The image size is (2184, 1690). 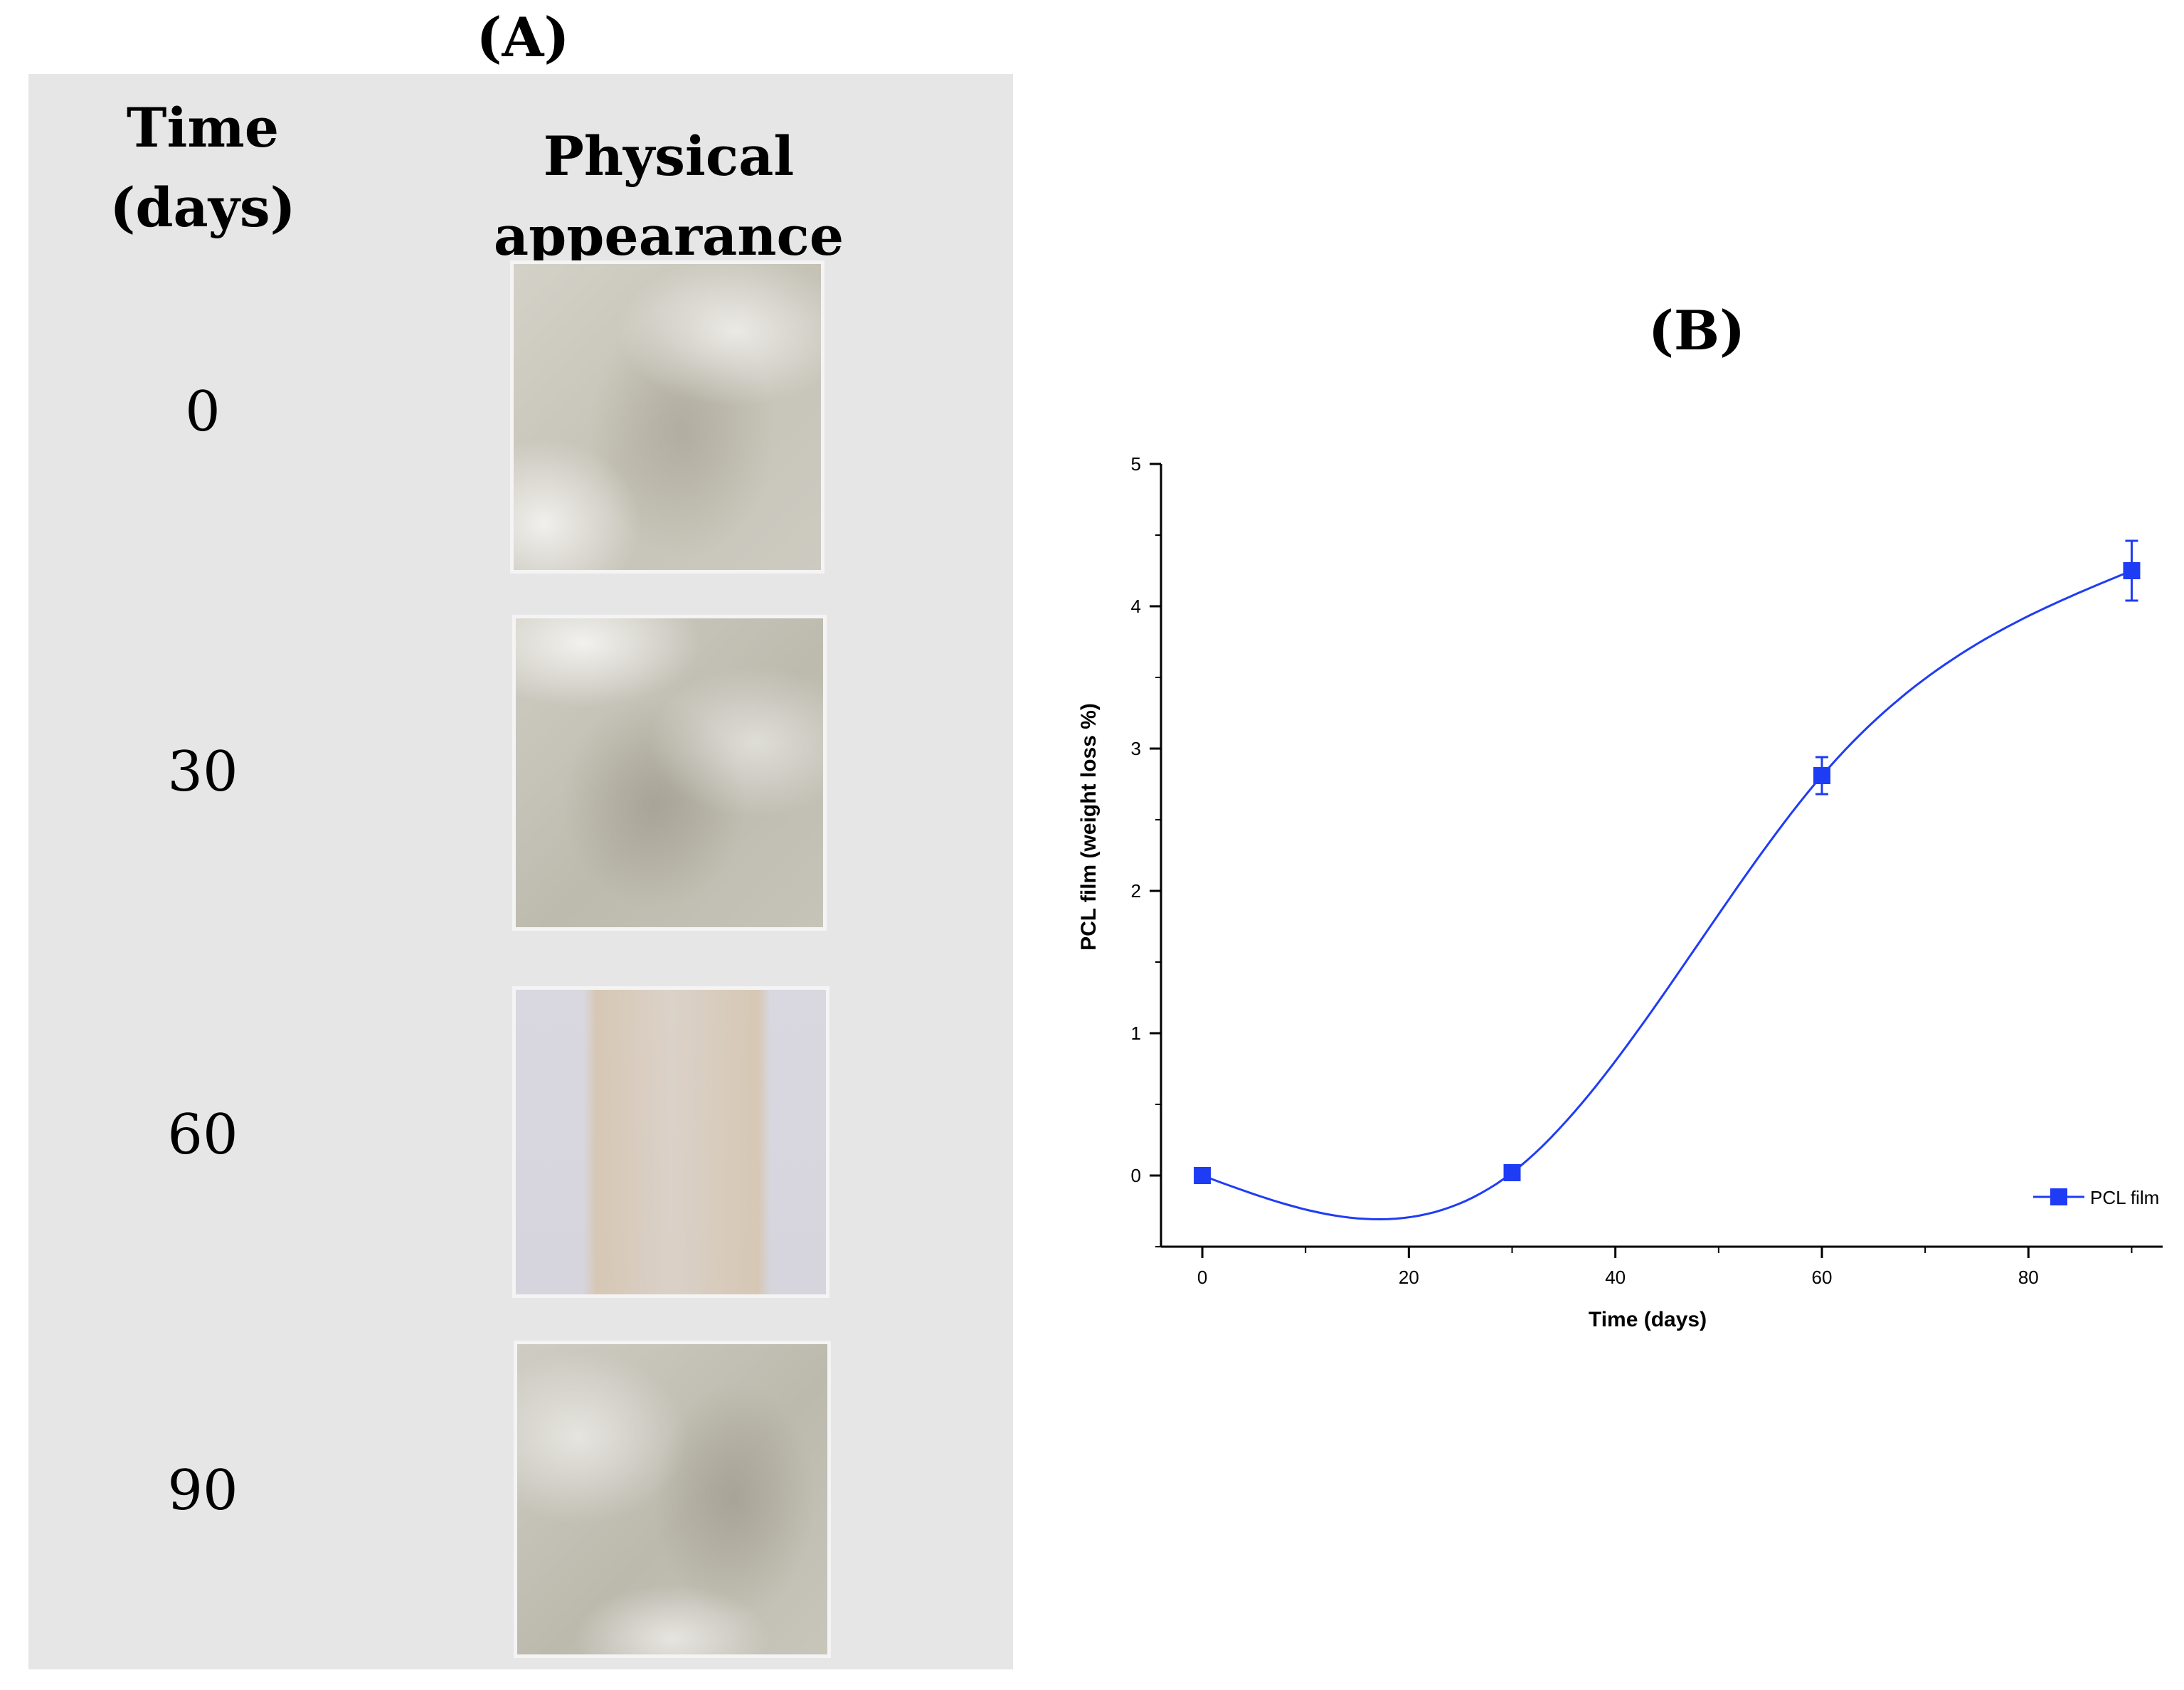 I want to click on y-tick-label: 2, so click(x=1136, y=891).